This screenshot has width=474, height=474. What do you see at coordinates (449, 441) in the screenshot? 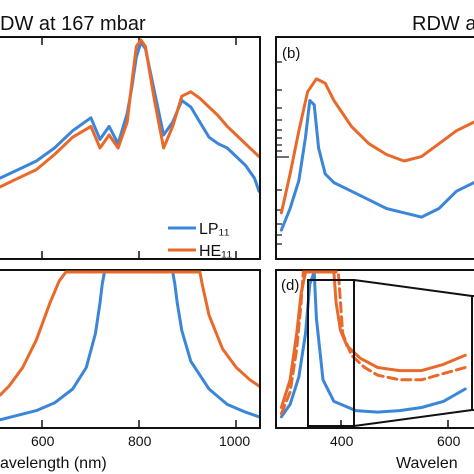
I see `xtick-600-right: 600` at bounding box center [449, 441].